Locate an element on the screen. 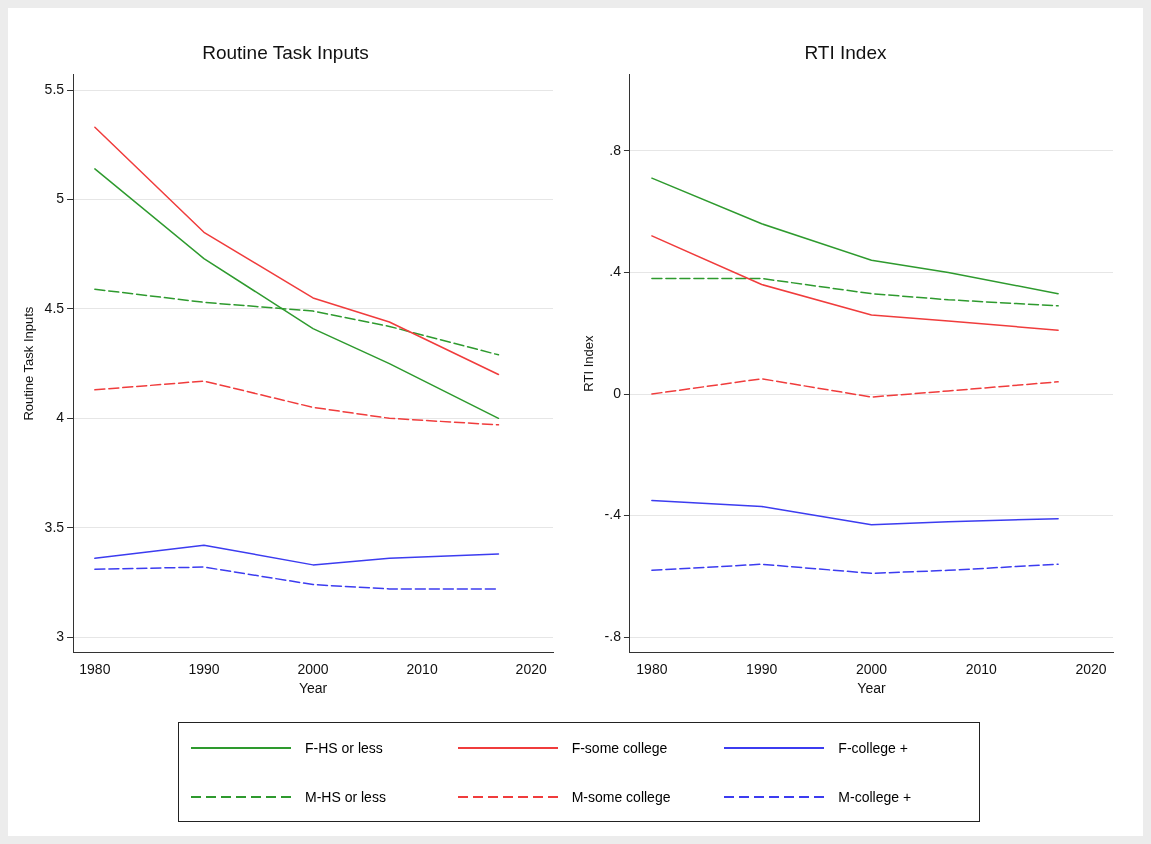  legend-label: F-some college is located at coordinates (619, 747).